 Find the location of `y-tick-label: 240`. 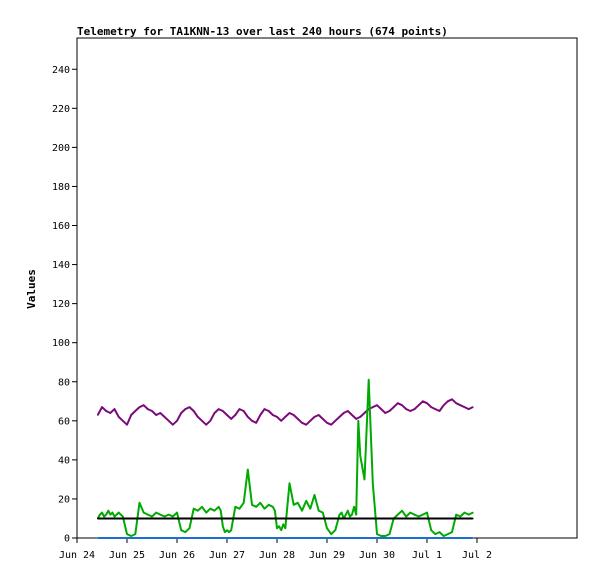

y-tick-label: 240 is located at coordinates (61, 70).